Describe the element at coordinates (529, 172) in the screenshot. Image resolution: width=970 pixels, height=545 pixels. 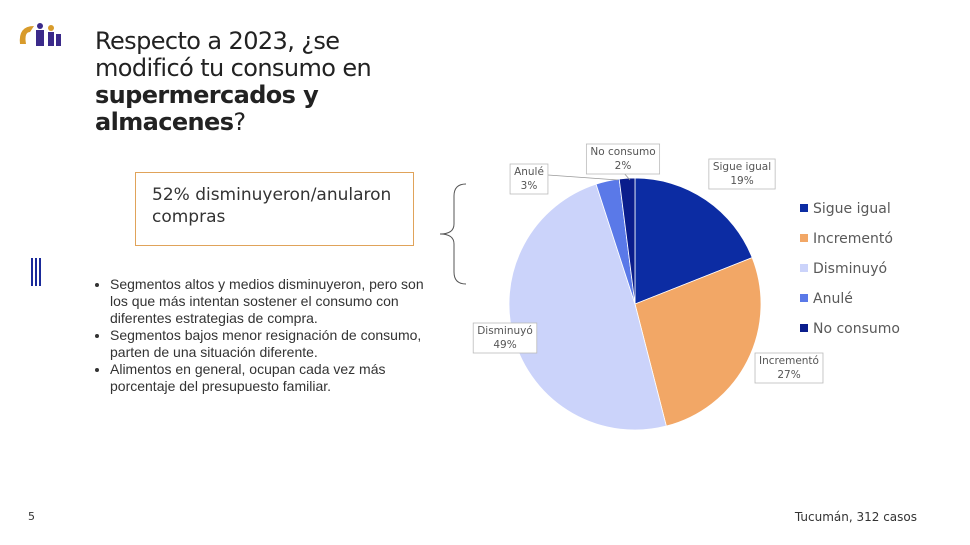
I see `label-category: Anulé` at that location.